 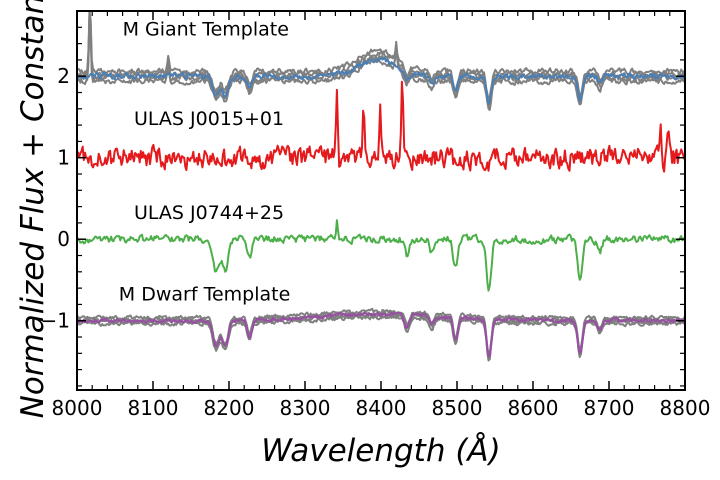 I want to click on series-line-m-giant-template, so click(x=381, y=80).